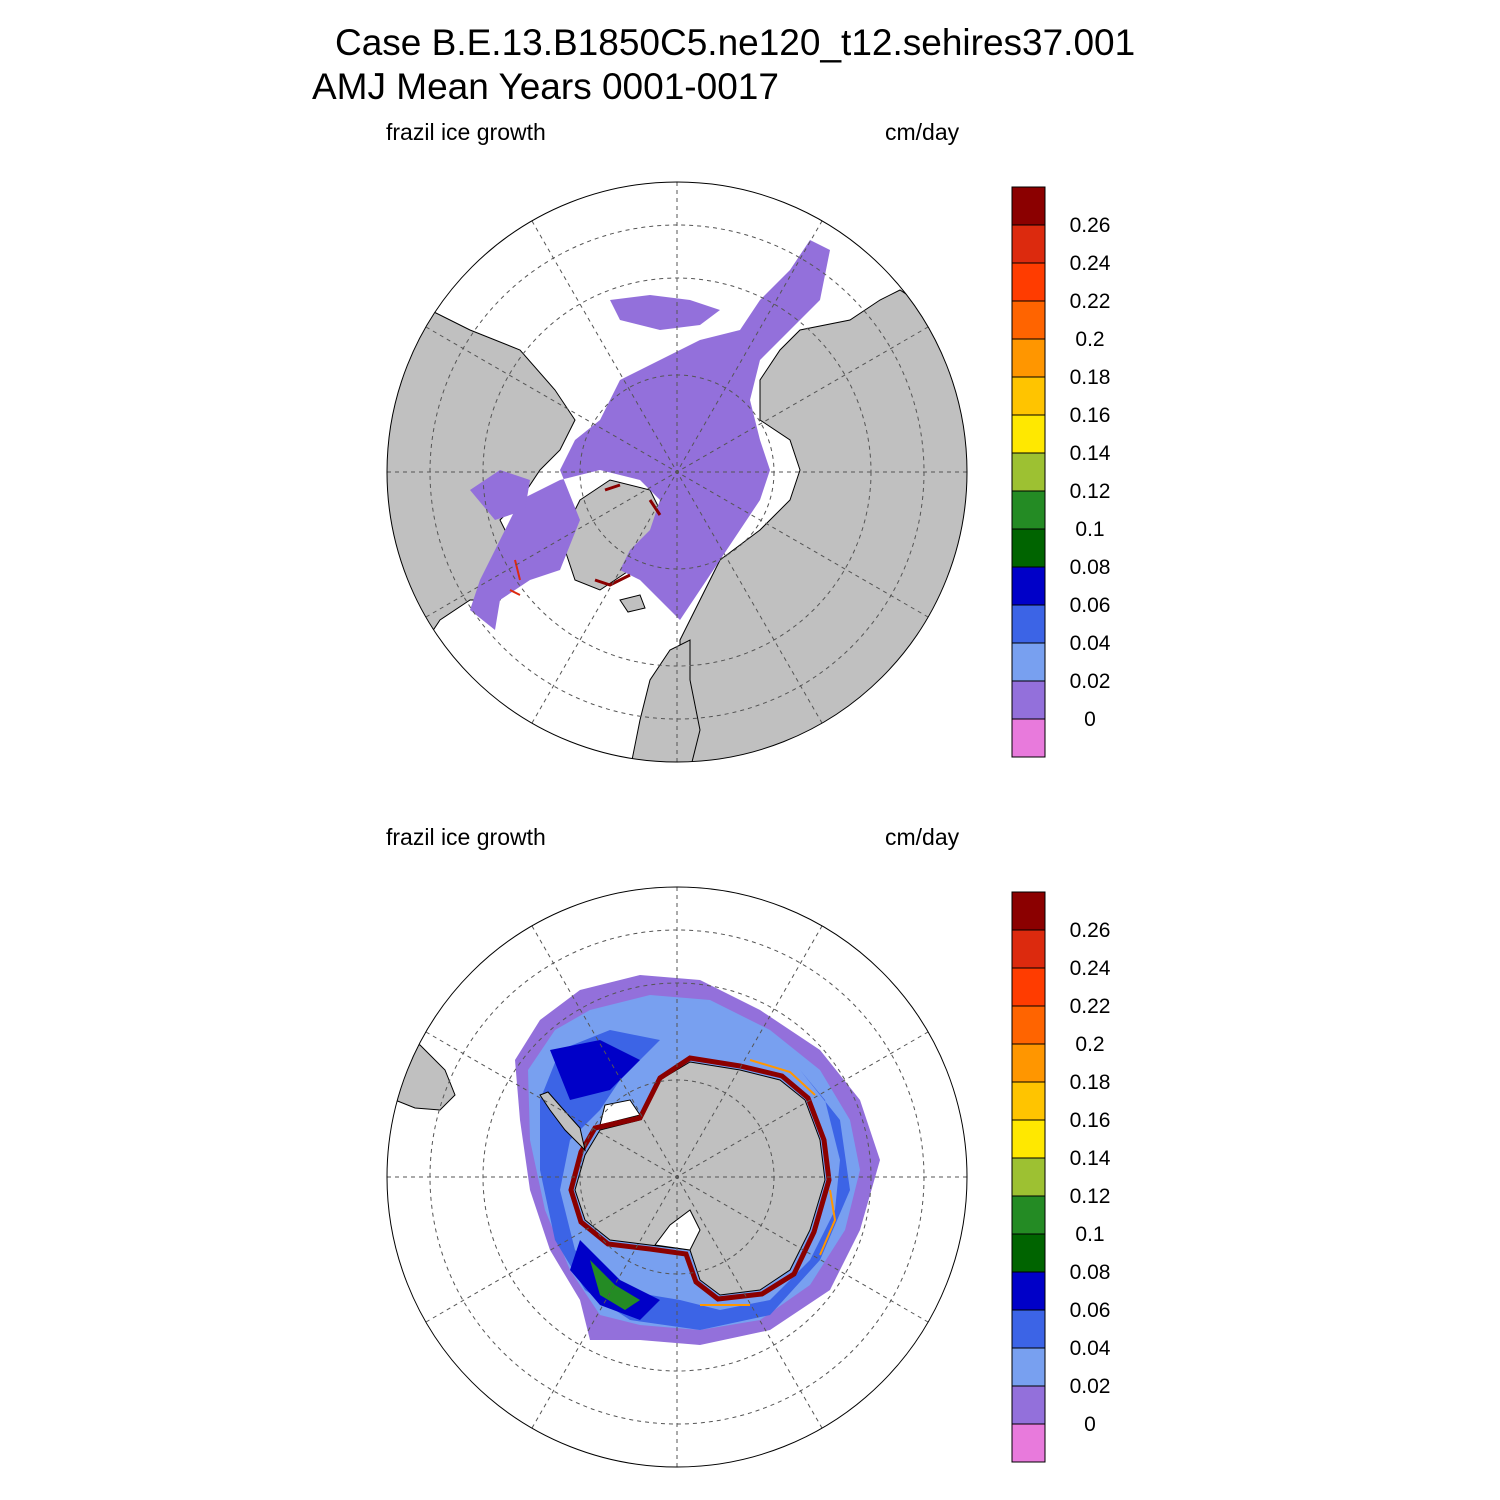  I want to click on north-colorbar-tick-label: 0.1, so click(1089, 529).